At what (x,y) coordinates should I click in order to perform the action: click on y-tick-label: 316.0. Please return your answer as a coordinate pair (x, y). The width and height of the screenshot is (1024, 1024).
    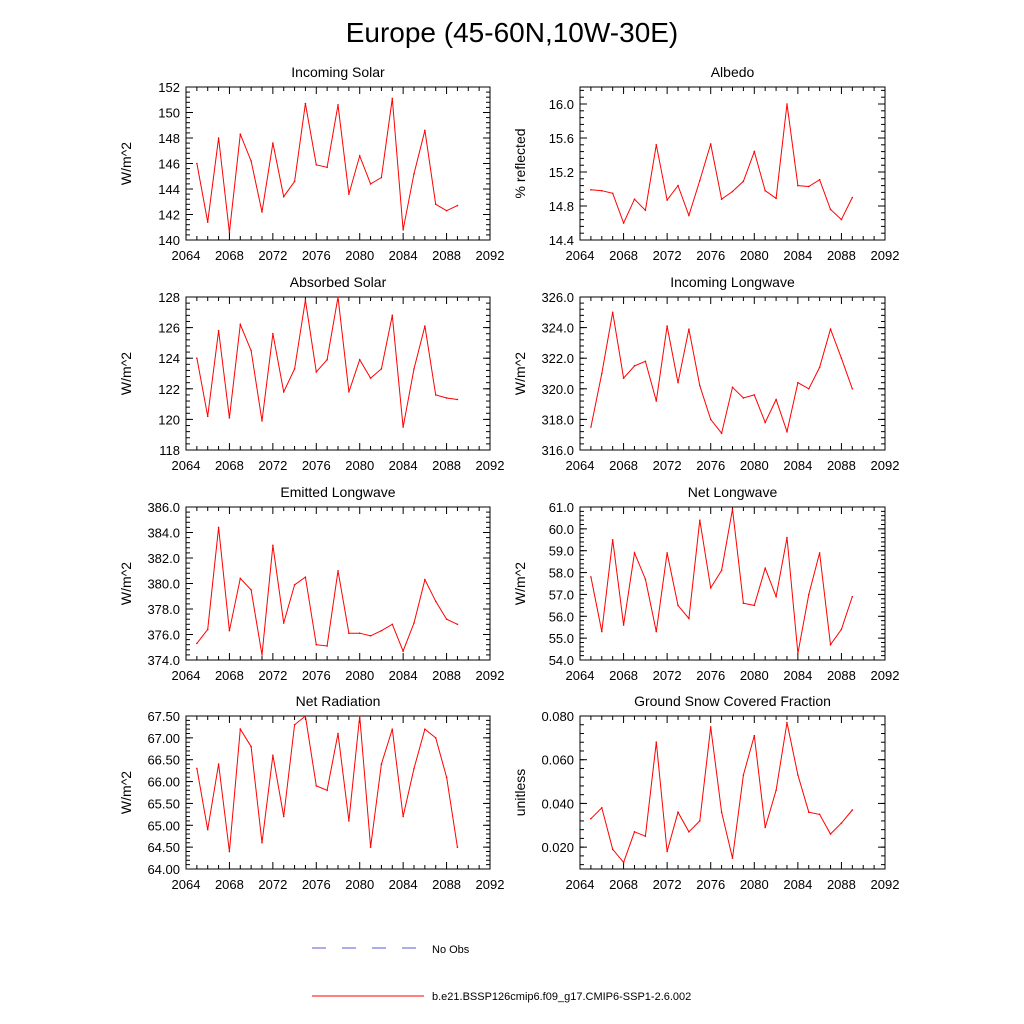
    Looking at the image, I should click on (557, 450).